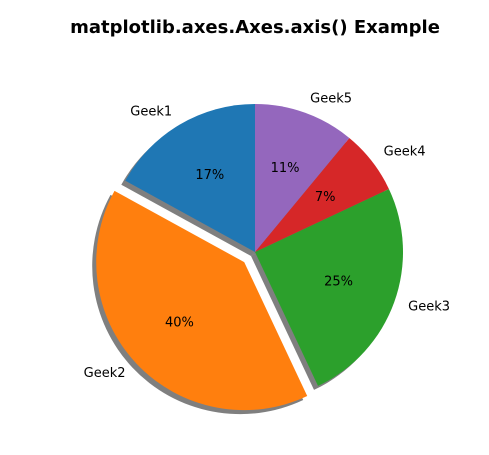  Describe the element at coordinates (331, 98) in the screenshot. I see `slice-label-geek5: Geek5` at that location.